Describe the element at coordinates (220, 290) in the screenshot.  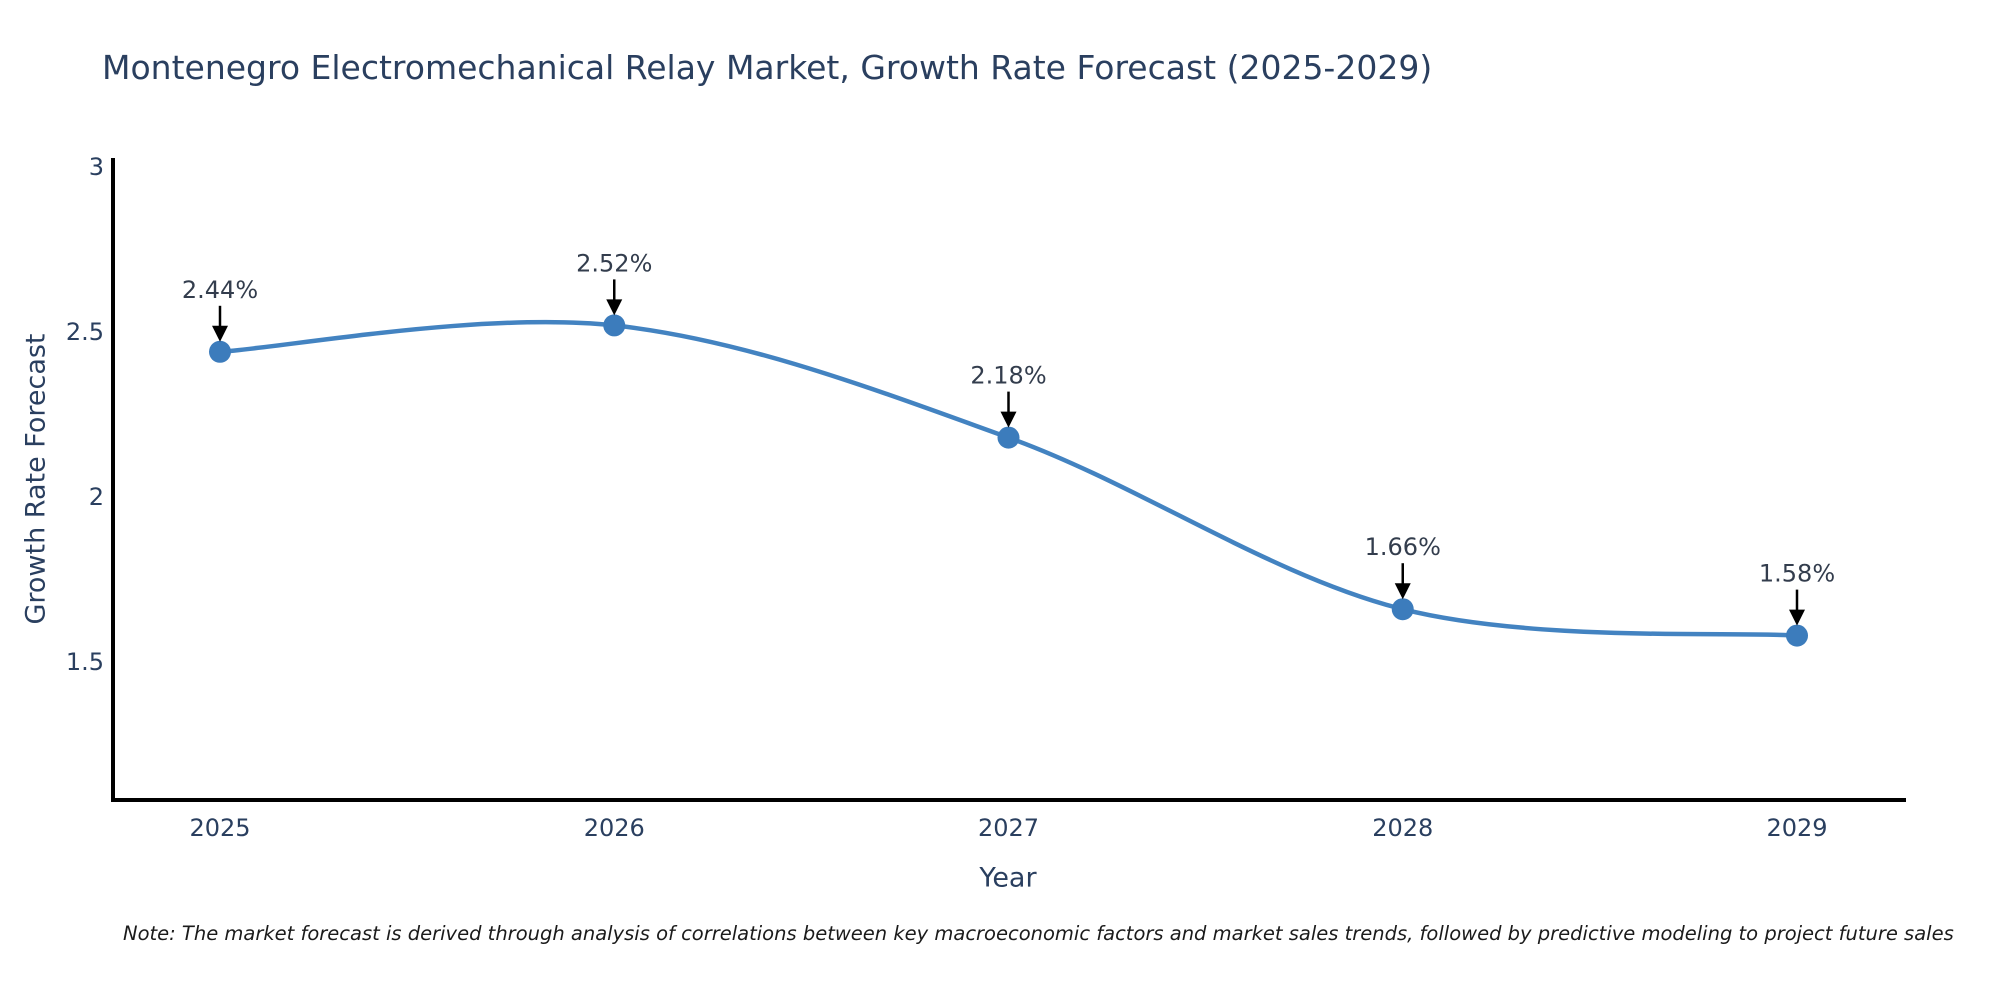
I see `data-point-label: 2.44%` at that location.